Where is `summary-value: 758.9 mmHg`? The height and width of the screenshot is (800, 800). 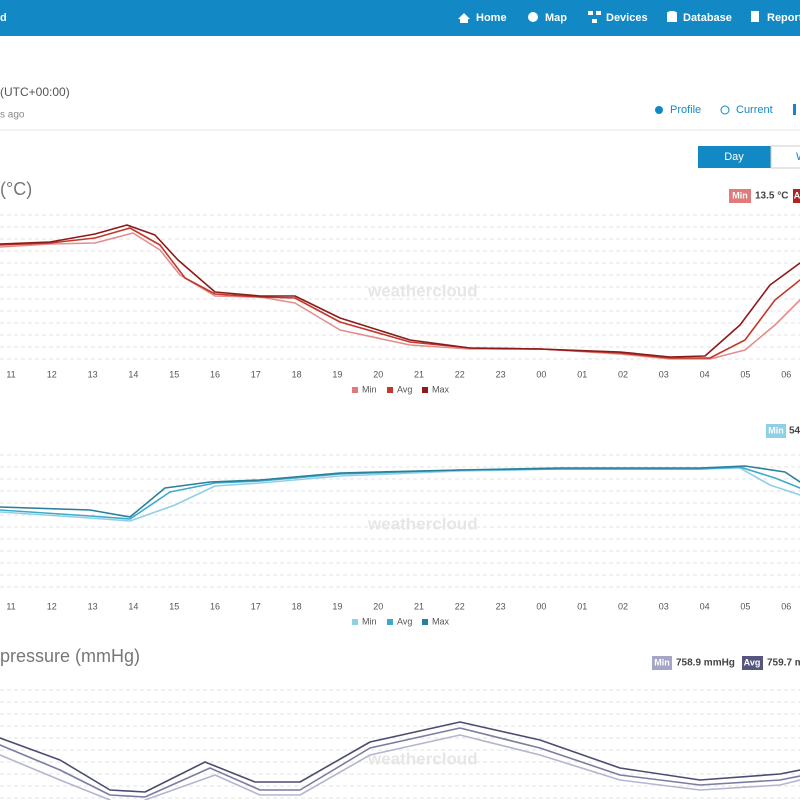 summary-value: 758.9 mmHg is located at coordinates (705, 663).